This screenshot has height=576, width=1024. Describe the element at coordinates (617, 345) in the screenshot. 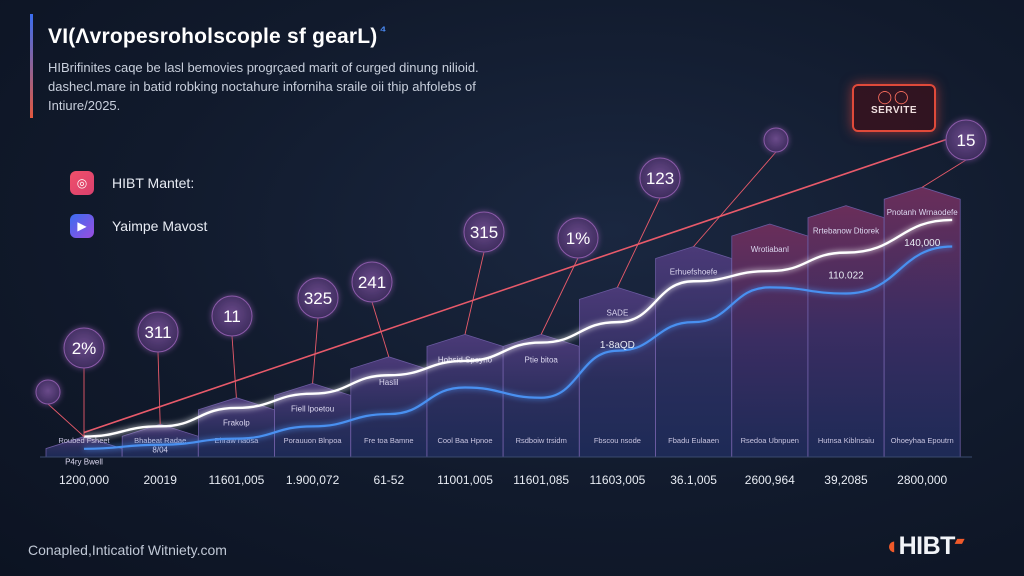

I see `value-label-0: 1-8aQD` at that location.